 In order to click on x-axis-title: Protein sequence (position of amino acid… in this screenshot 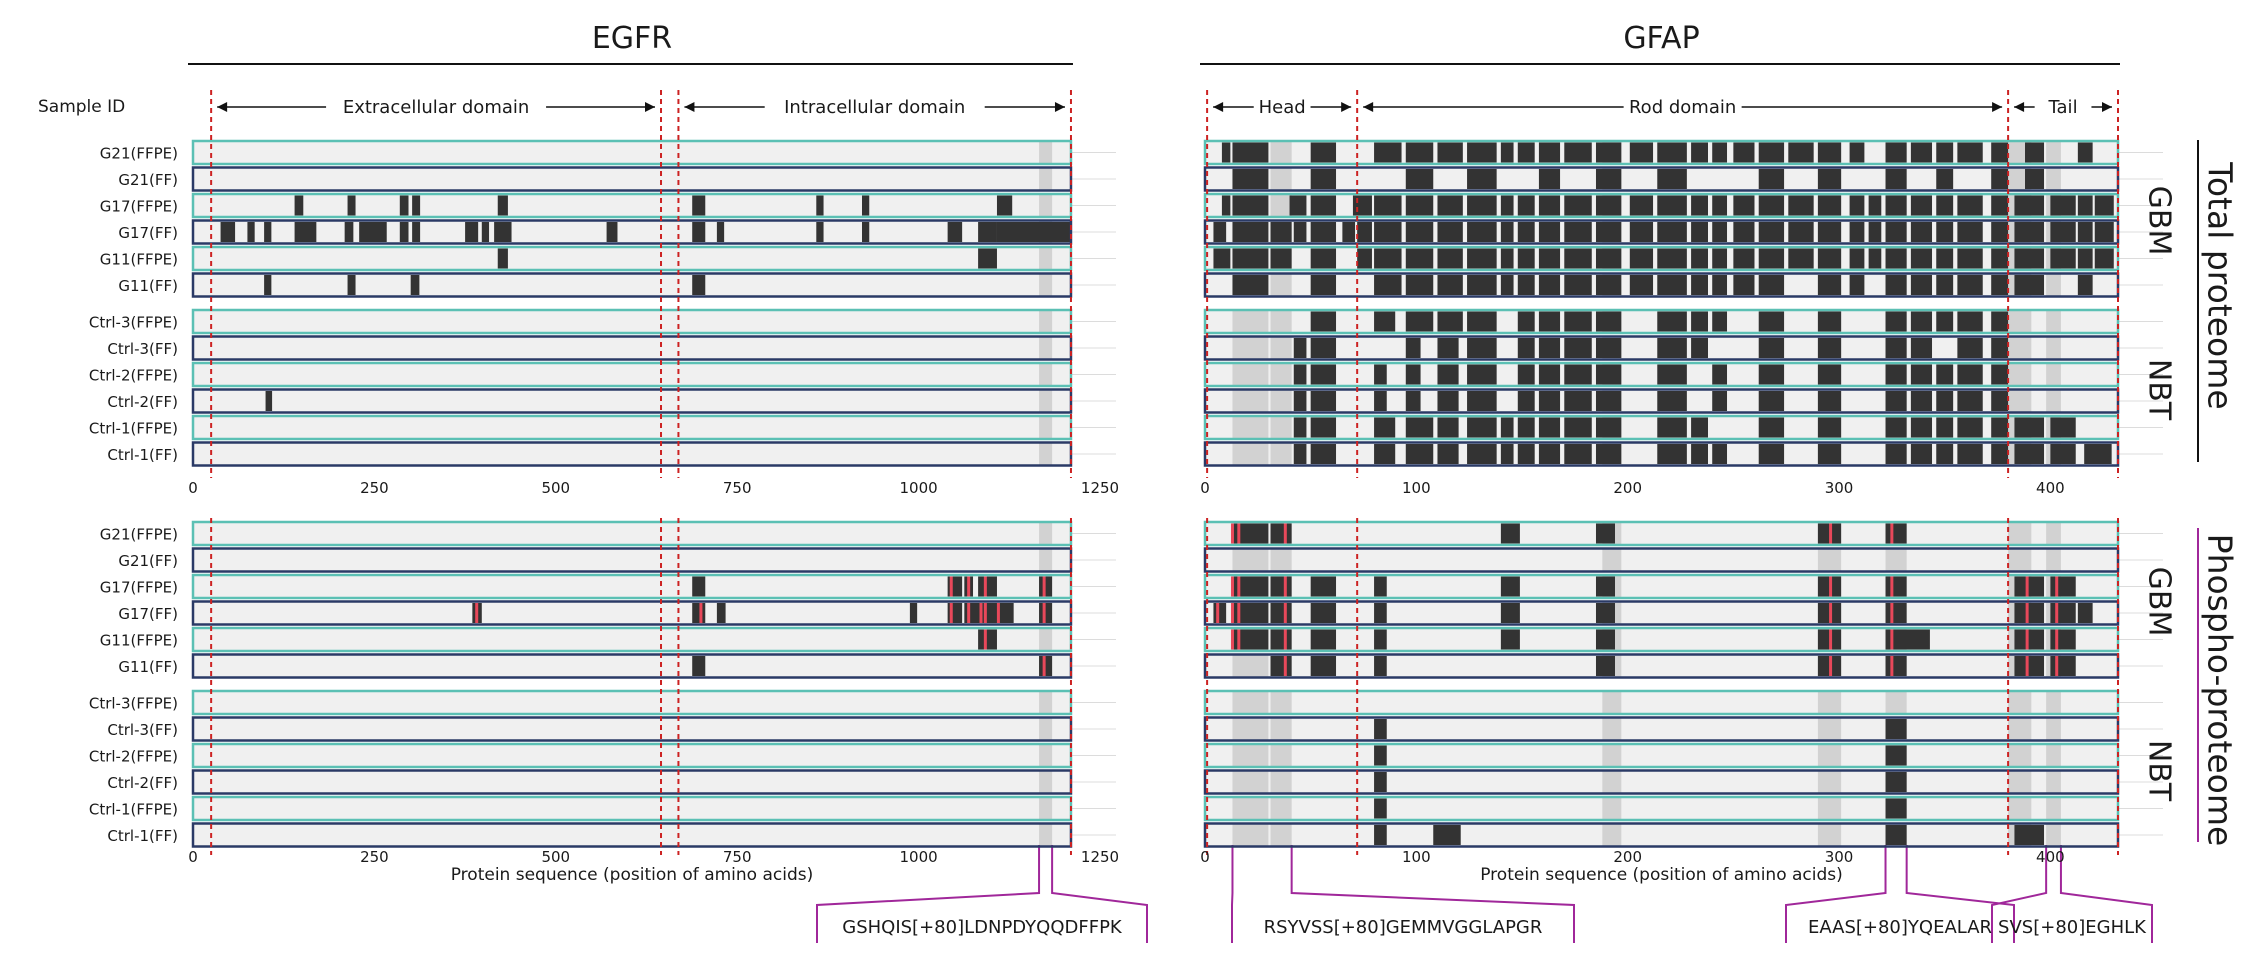, I will do `click(1661, 875)`.